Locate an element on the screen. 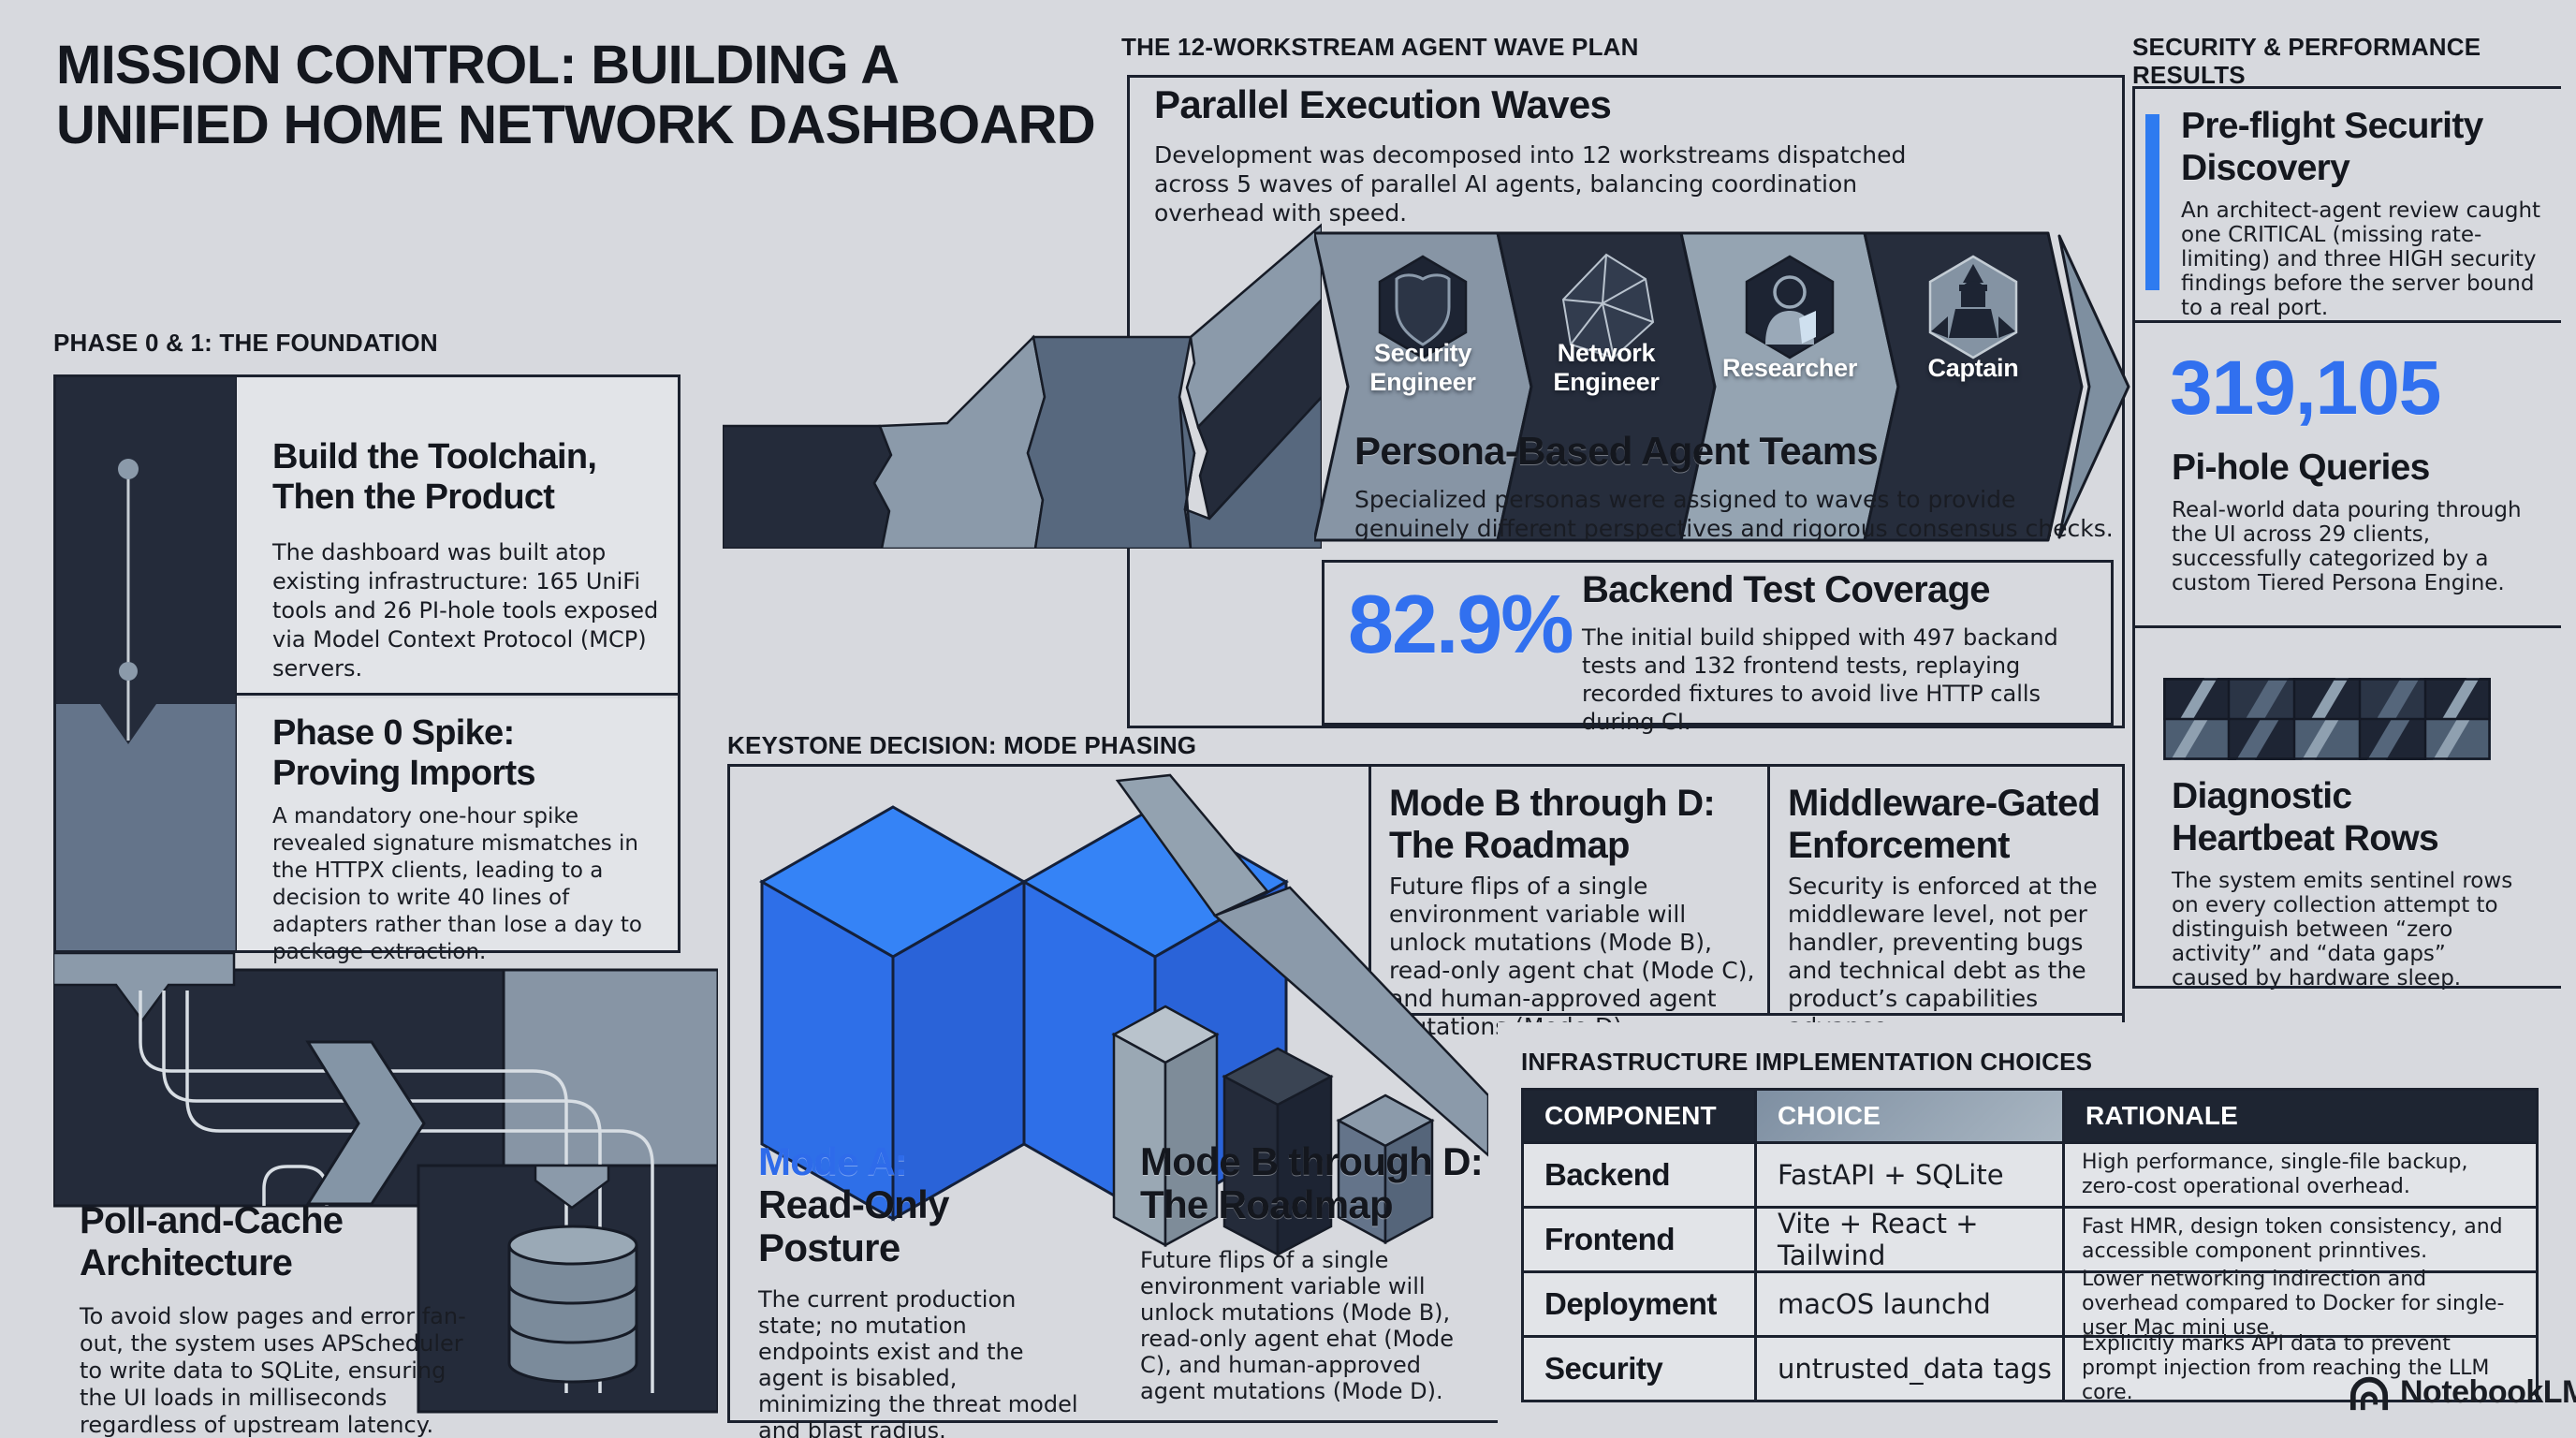 Image resolution: width=2576 pixels, height=1438 pixels. table-cell-choice: untrusted_data tags is located at coordinates (1909, 1369).